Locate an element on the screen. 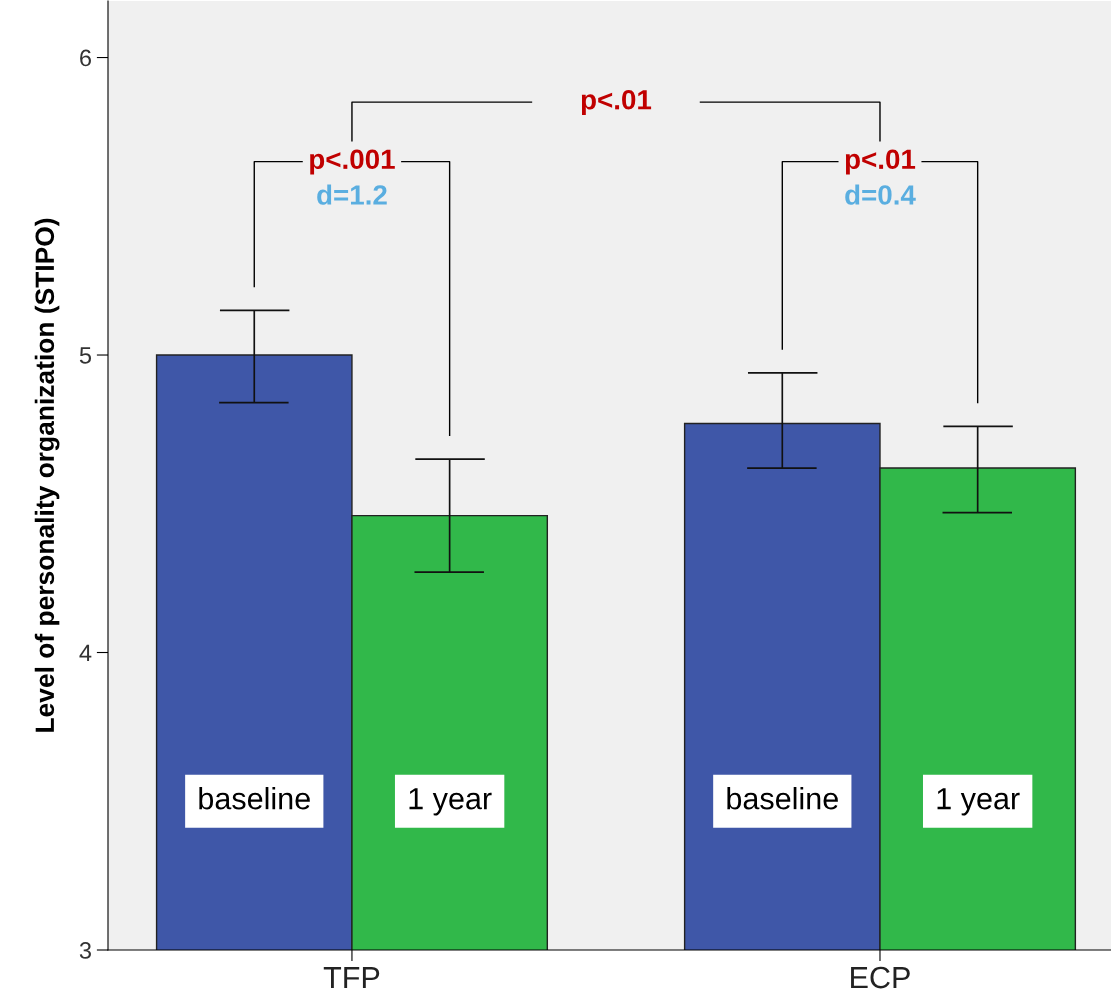 Image resolution: width=1111 pixels, height=1008 pixels. y-tick-label: 4 is located at coordinates (85, 653).